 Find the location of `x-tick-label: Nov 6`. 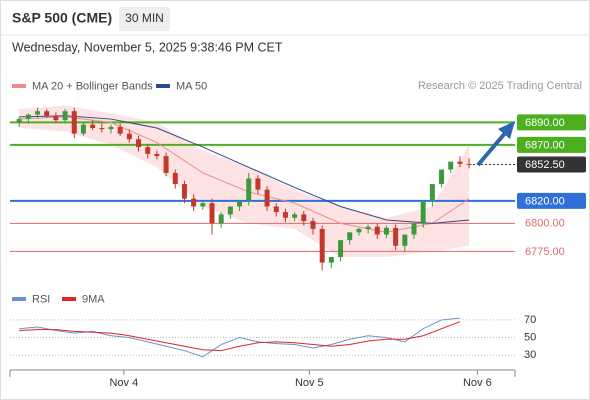

x-tick-label: Nov 6 is located at coordinates (477, 383).